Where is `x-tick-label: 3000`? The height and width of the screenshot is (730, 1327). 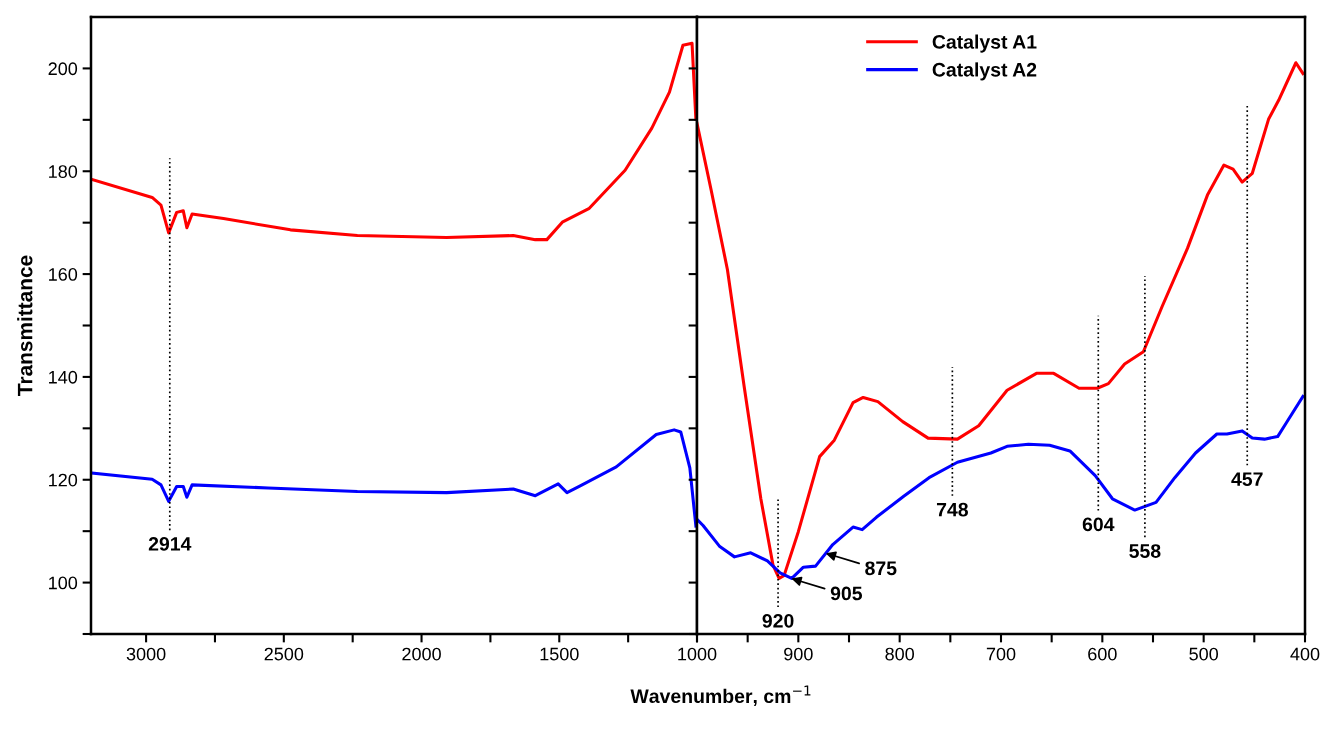 x-tick-label: 3000 is located at coordinates (146, 654).